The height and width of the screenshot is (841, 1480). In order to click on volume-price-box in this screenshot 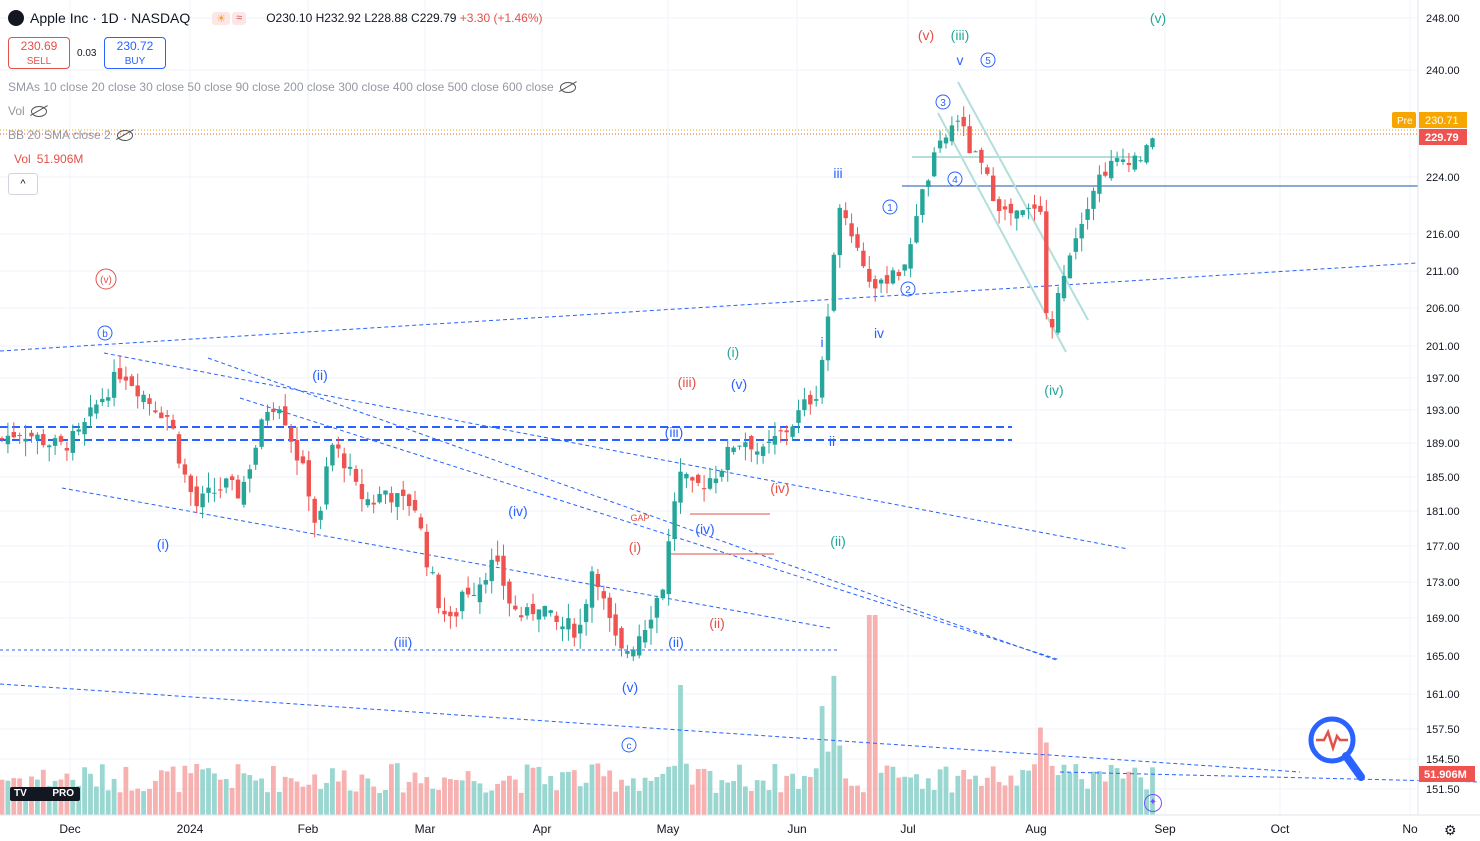, I will do `click(1447, 774)`.